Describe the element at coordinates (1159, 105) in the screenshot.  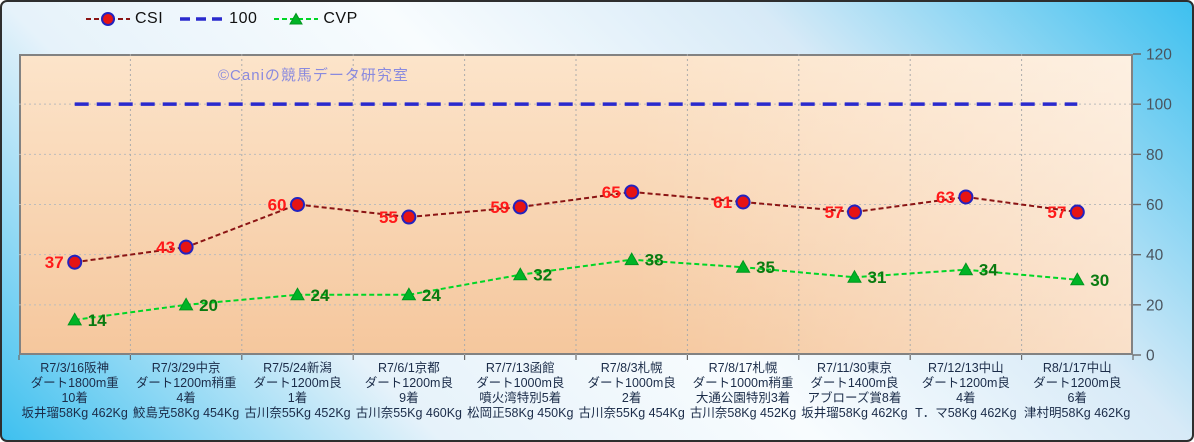
I see `y-tick-label: 100` at that location.